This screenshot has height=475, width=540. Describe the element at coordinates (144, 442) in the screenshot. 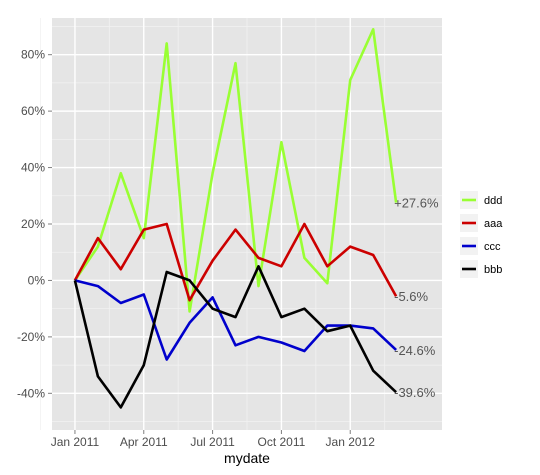

I see `x-tick-label: Apr 2011` at that location.